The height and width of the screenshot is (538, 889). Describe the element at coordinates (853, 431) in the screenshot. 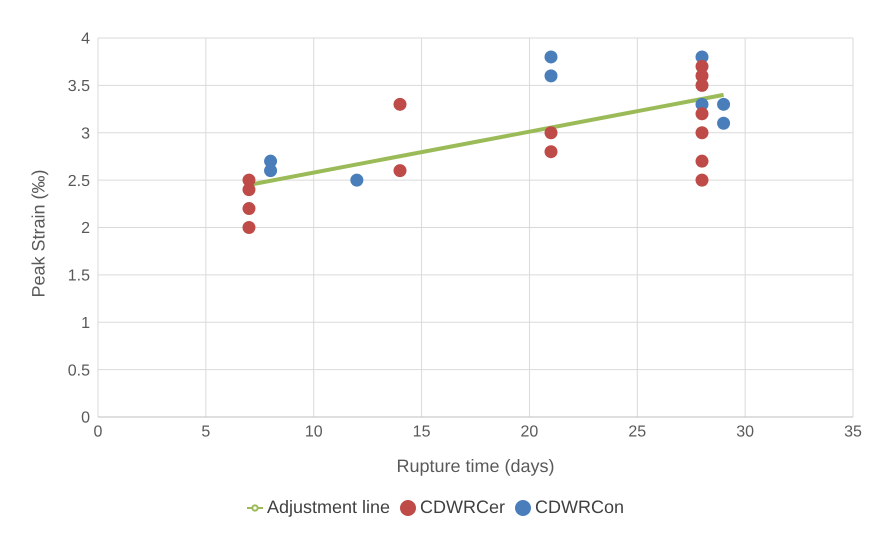

I see `x-tick-label: 35` at that location.